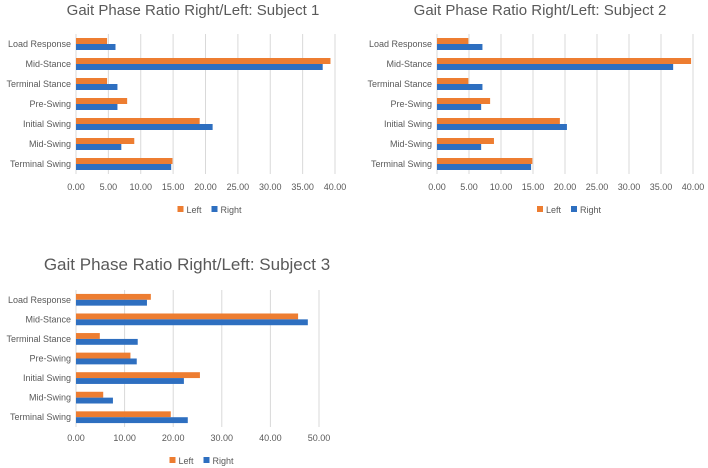  Describe the element at coordinates (540, 10) in the screenshot. I see `chart-title: Gait Phase Ratio Right/Left: Subject 2` at that location.